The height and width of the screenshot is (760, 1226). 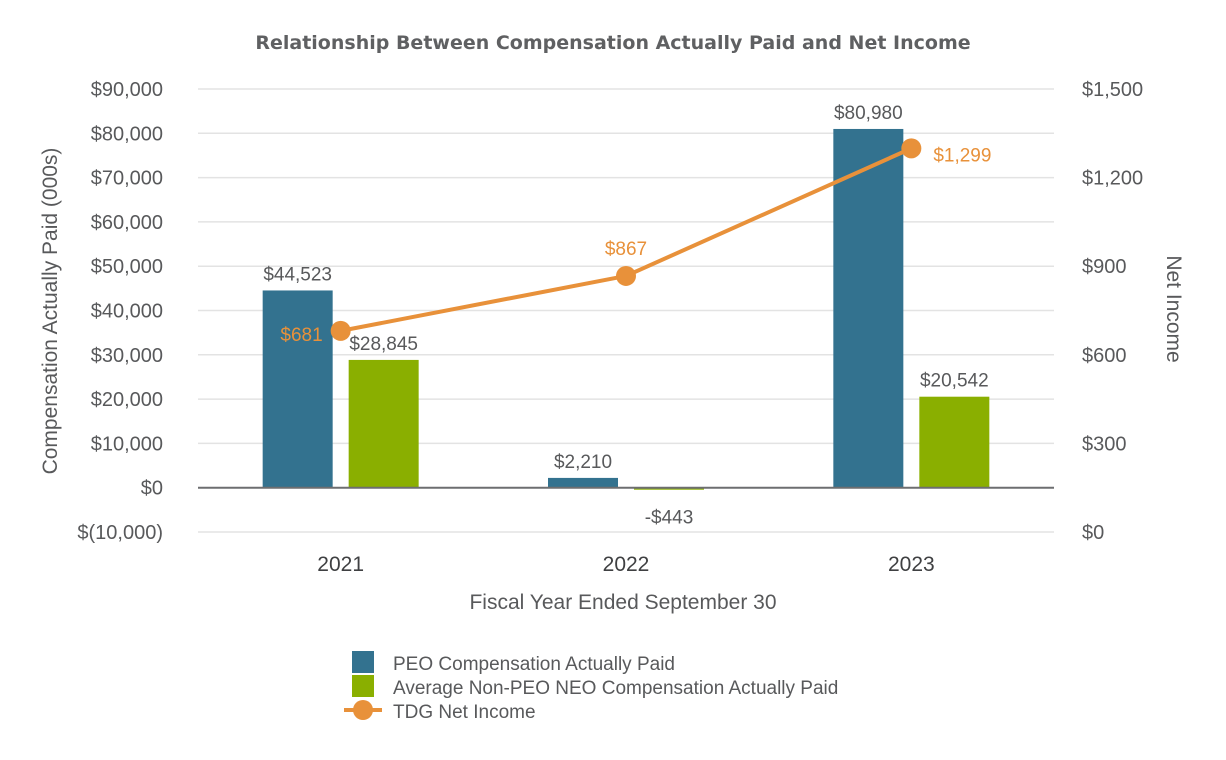 What do you see at coordinates (626, 249) in the screenshot?
I see `net-income-value-label: $867` at bounding box center [626, 249].